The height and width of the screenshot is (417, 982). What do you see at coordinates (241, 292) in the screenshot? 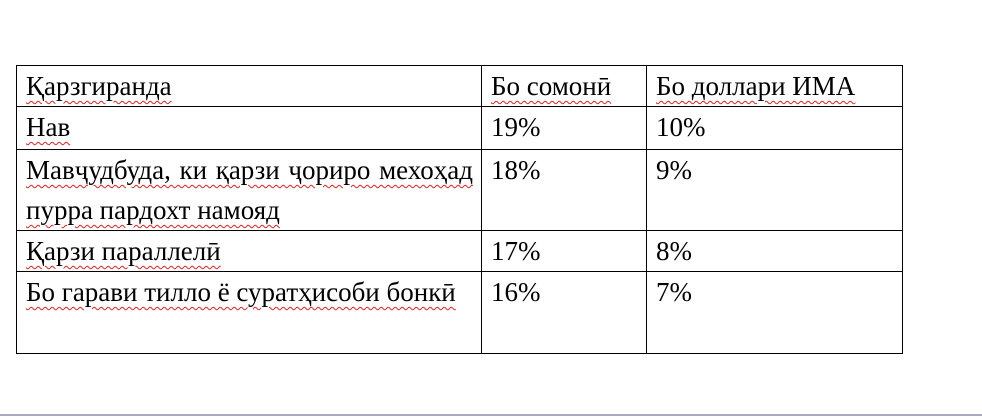
I see `cell-text: Бо гарави тилло ё суратҳисоби бонкӣ` at bounding box center [241, 292].